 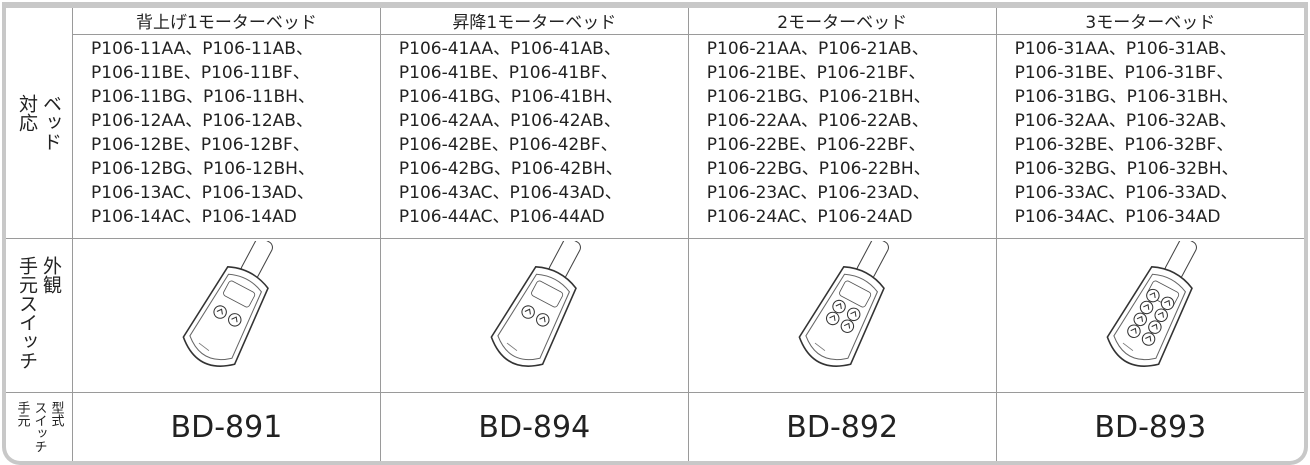 I want to click on model-line: P106-11BE、P106-11BF、, so click(x=200, y=72).